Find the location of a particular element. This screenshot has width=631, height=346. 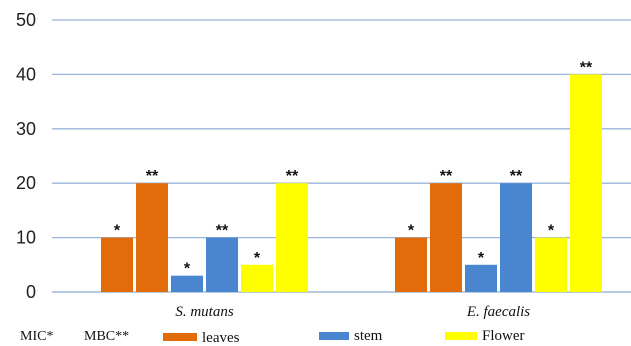

legend: MIC* MBC** leaves stem Flower is located at coordinates (272, 337).